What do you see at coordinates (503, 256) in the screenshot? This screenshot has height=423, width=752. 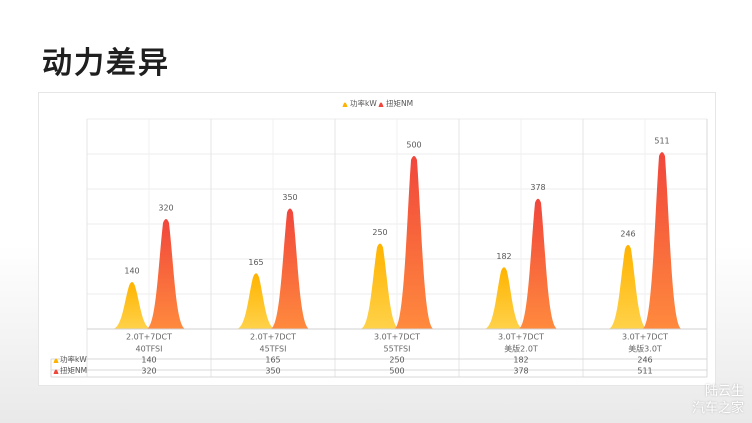 I see `data-label: 182` at bounding box center [503, 256].